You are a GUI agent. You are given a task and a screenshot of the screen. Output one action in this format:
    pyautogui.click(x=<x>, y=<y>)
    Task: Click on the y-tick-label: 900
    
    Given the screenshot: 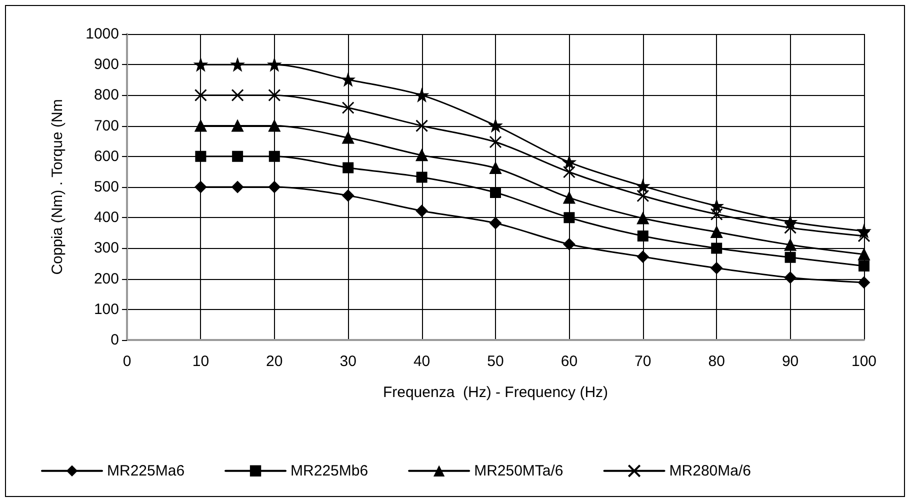 What is the action you would take?
    pyautogui.click(x=106, y=65)
    